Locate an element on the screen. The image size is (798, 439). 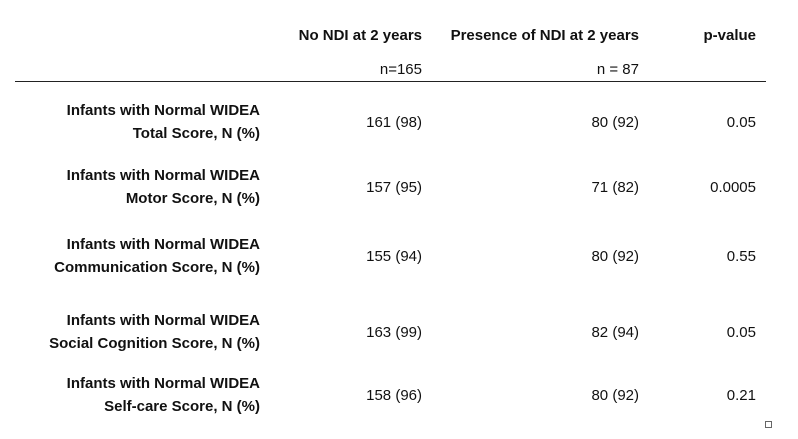
cell-no-ndi-social-cognition: 163 (99) is located at coordinates (394, 332).